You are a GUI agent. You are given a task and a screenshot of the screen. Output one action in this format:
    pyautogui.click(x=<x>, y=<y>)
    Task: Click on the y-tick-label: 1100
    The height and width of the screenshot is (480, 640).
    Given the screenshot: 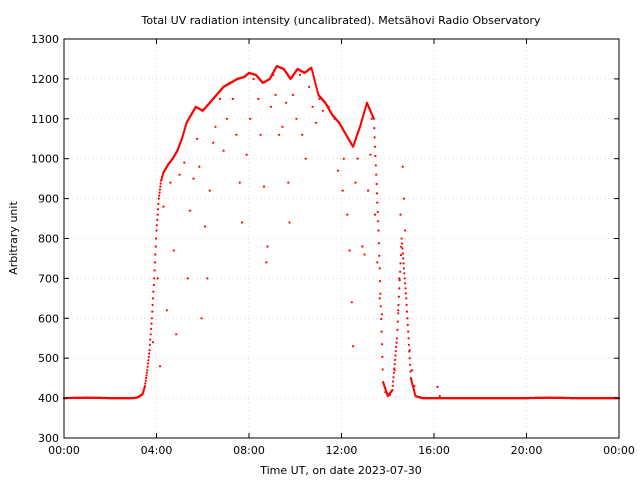 What is the action you would take?
    pyautogui.click(x=45, y=119)
    